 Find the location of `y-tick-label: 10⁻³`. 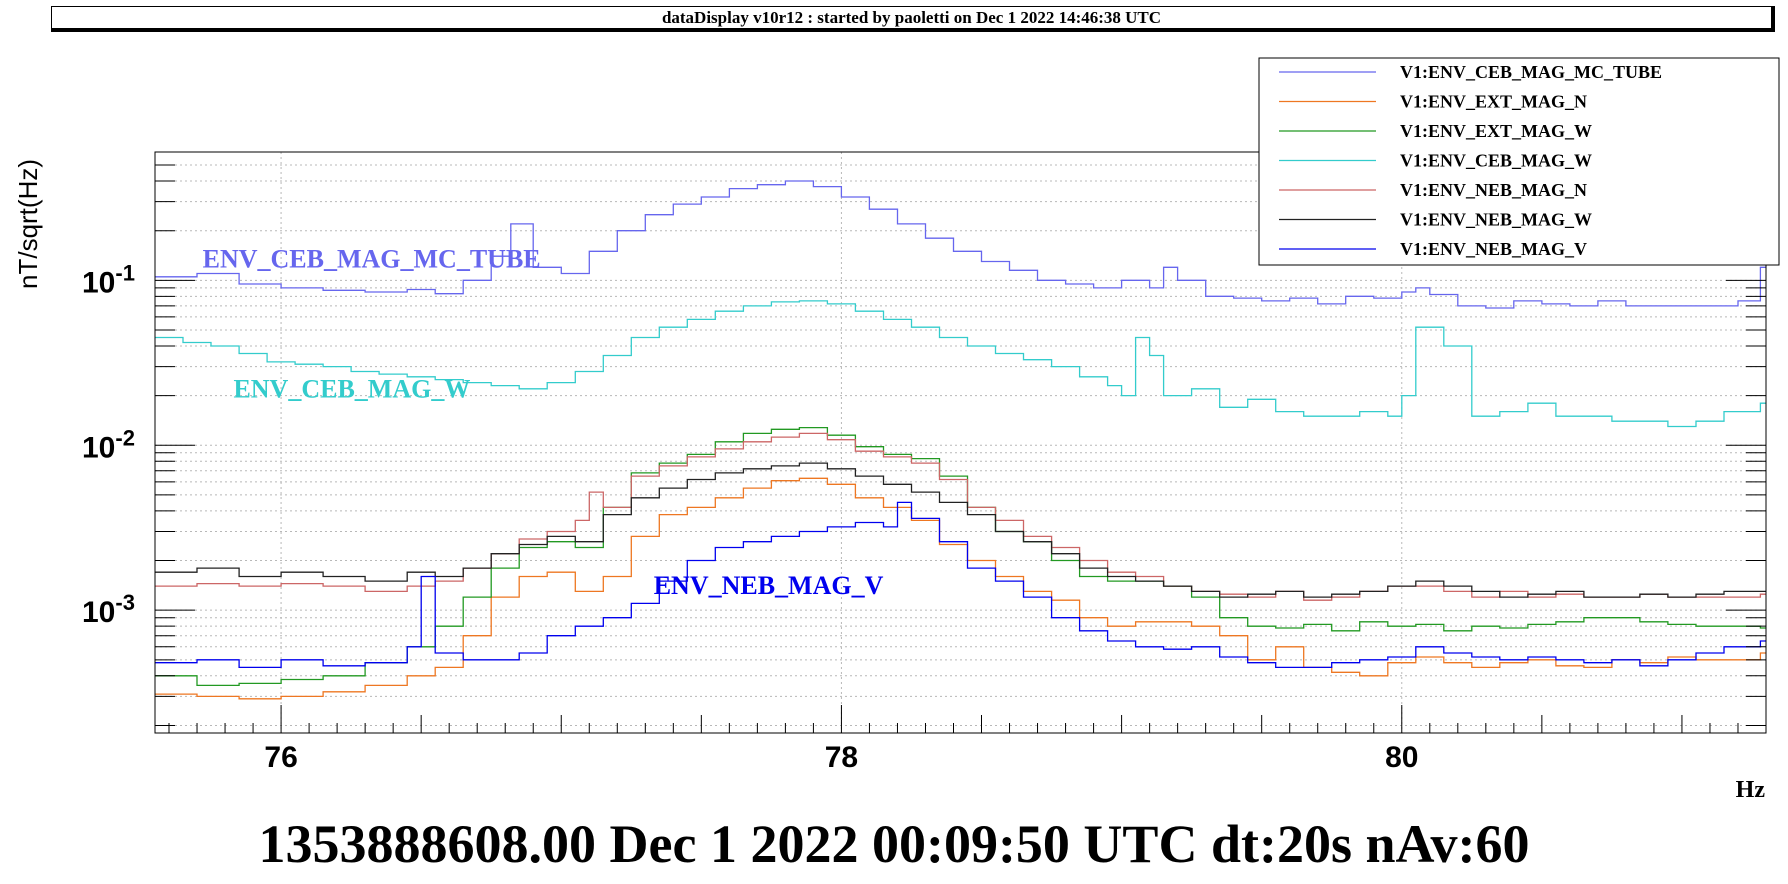

y-tick-label: 10⁻³ is located at coordinates (108, 609).